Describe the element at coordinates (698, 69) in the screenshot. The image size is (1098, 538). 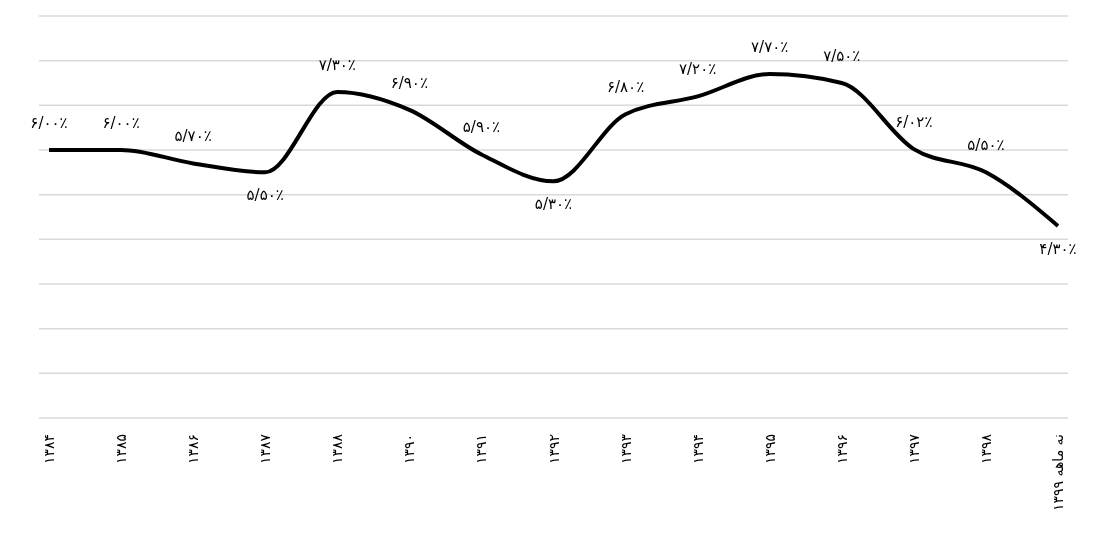
I see `data-label: ۷/۲۰٪` at that location.